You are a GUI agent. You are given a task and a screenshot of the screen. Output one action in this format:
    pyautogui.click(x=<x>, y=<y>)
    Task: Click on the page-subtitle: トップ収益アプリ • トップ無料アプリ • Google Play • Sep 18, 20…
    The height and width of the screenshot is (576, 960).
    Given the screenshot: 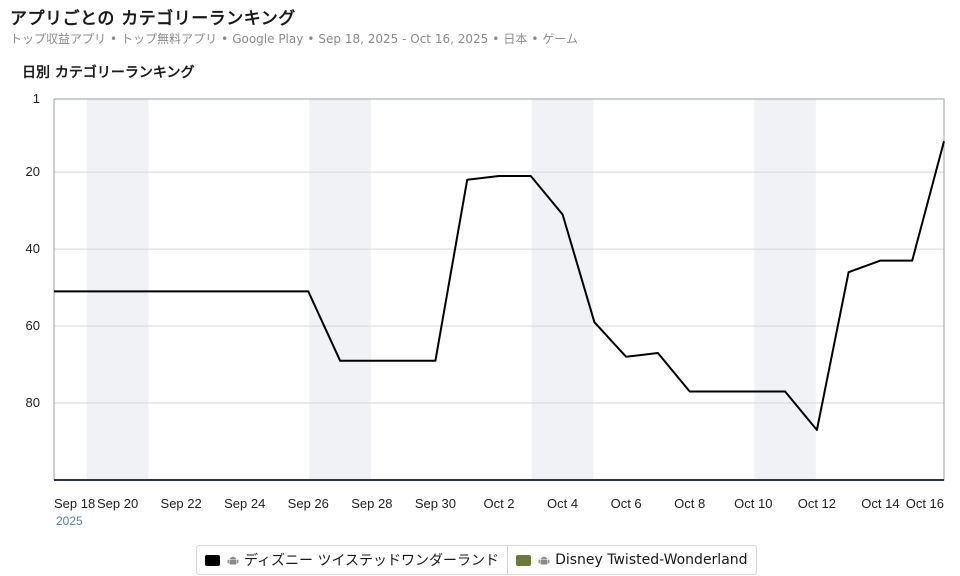 What is the action you would take?
    pyautogui.click(x=294, y=39)
    